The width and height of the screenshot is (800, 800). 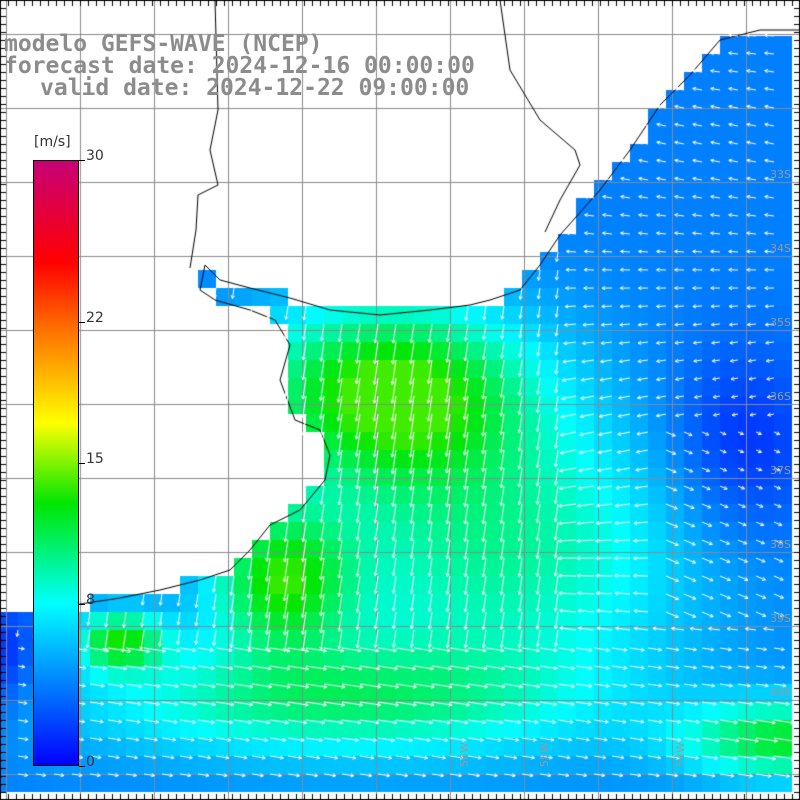 What do you see at coordinates (780, 618) in the screenshot?
I see `latitude-label: 39S` at bounding box center [780, 618].